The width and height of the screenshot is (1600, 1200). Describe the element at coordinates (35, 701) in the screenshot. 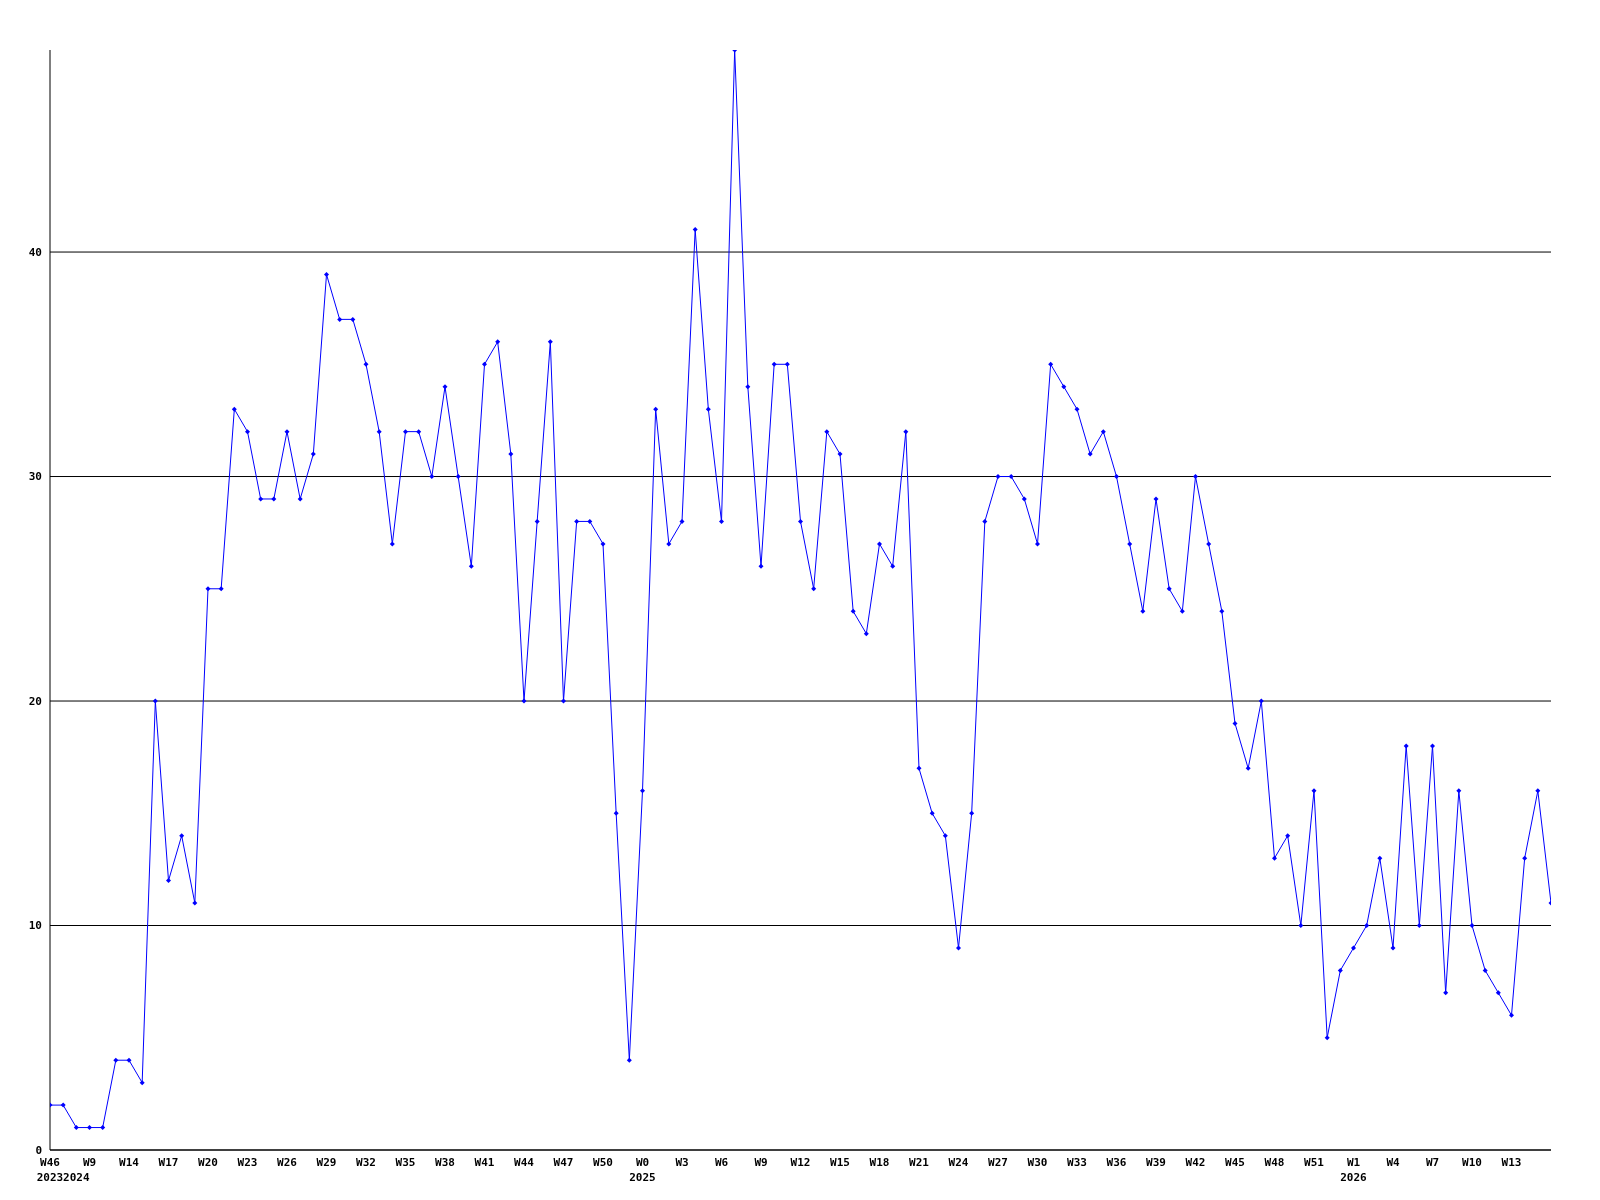

I see `y-tick-label: 20` at that location.